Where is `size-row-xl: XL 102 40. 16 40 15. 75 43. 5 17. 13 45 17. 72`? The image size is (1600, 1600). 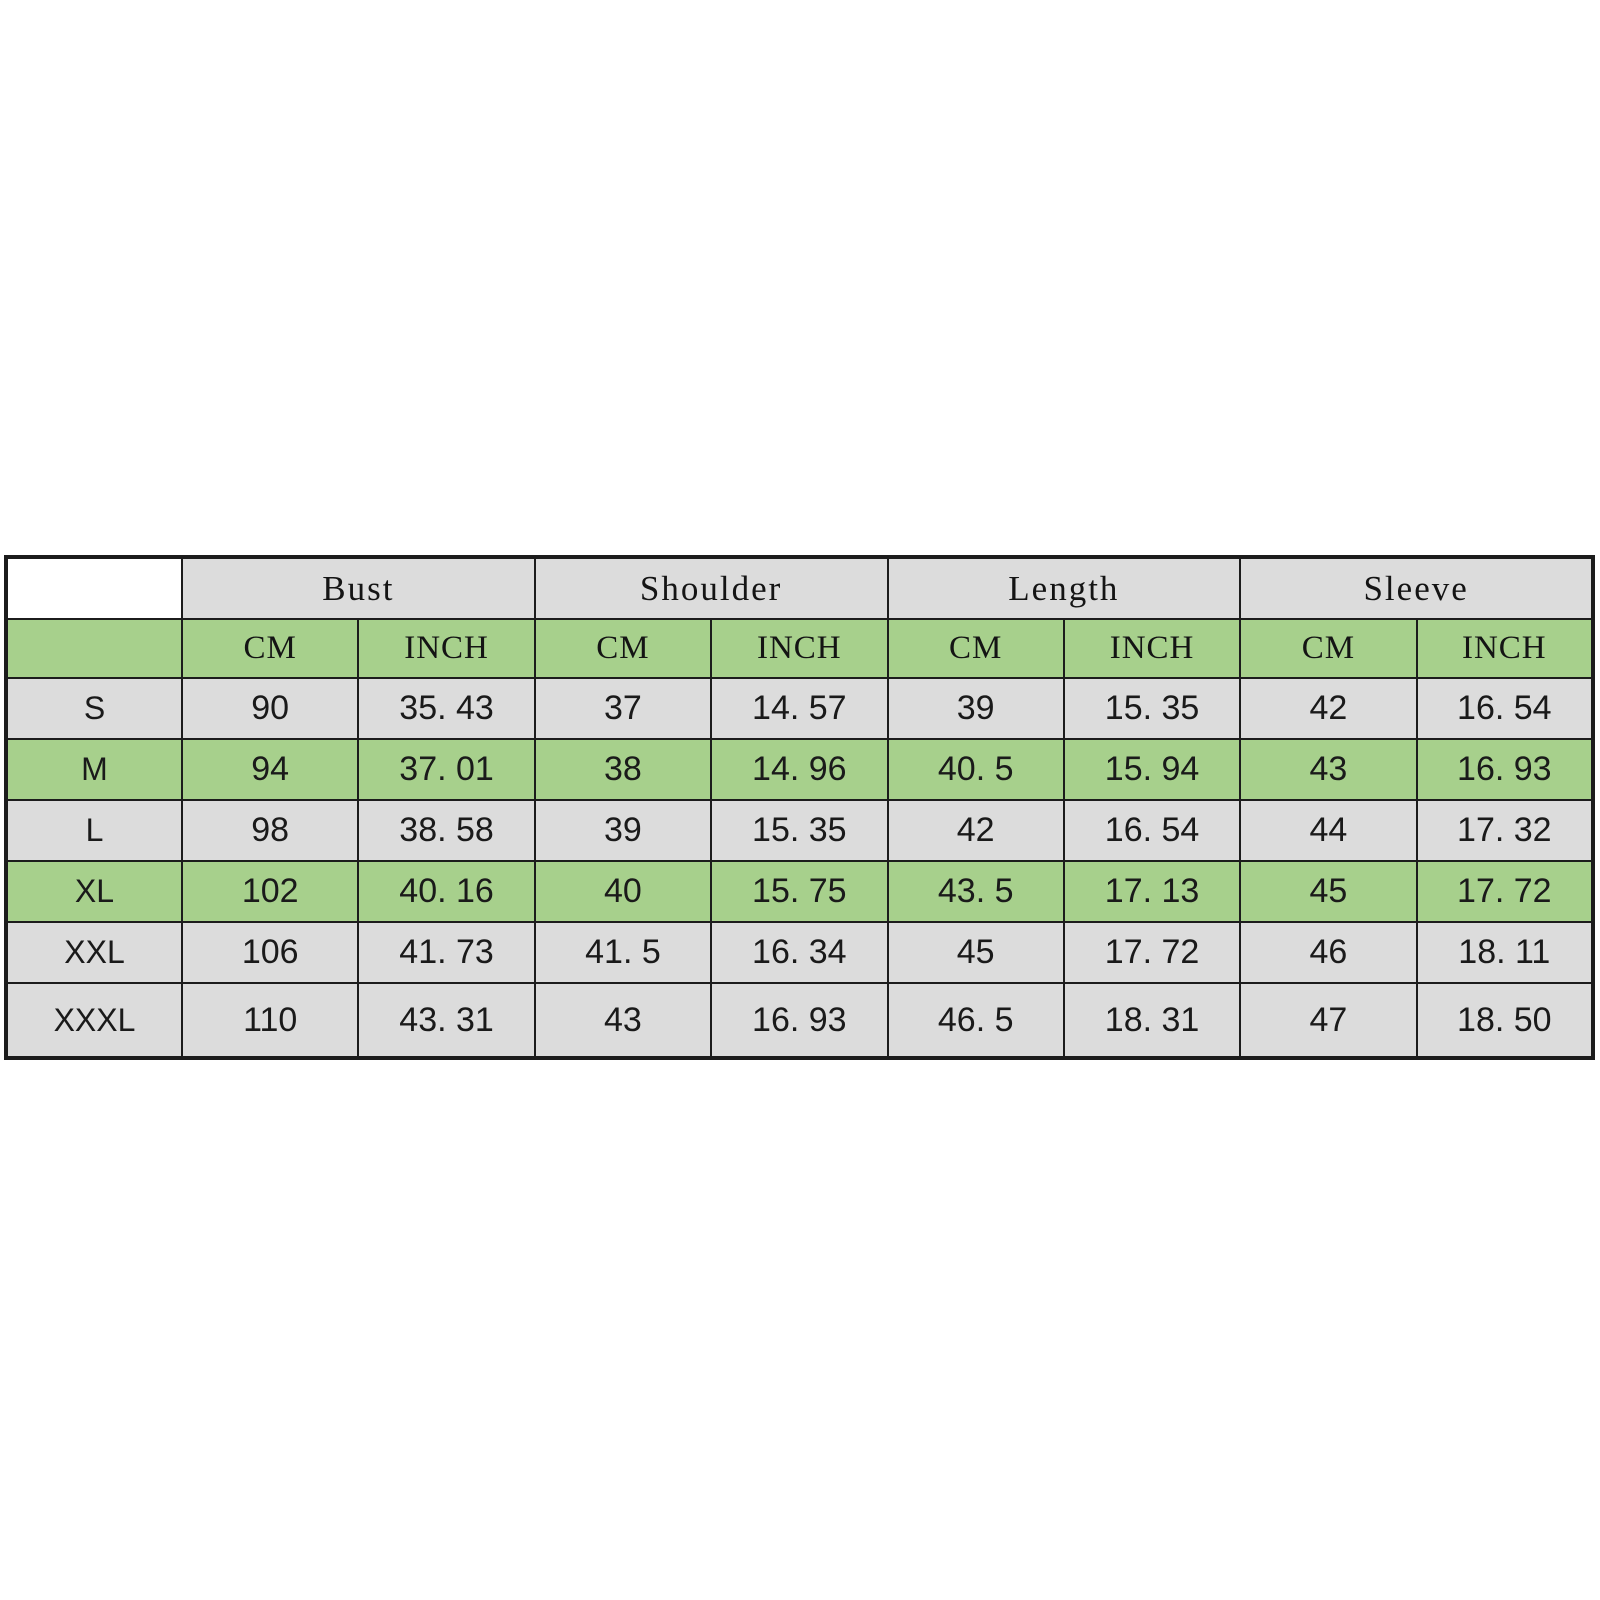
size-row-xl: XL 102 40. 16 40 15. 75 43. 5 17. 13 45 17. 72 is located at coordinates (800, 891).